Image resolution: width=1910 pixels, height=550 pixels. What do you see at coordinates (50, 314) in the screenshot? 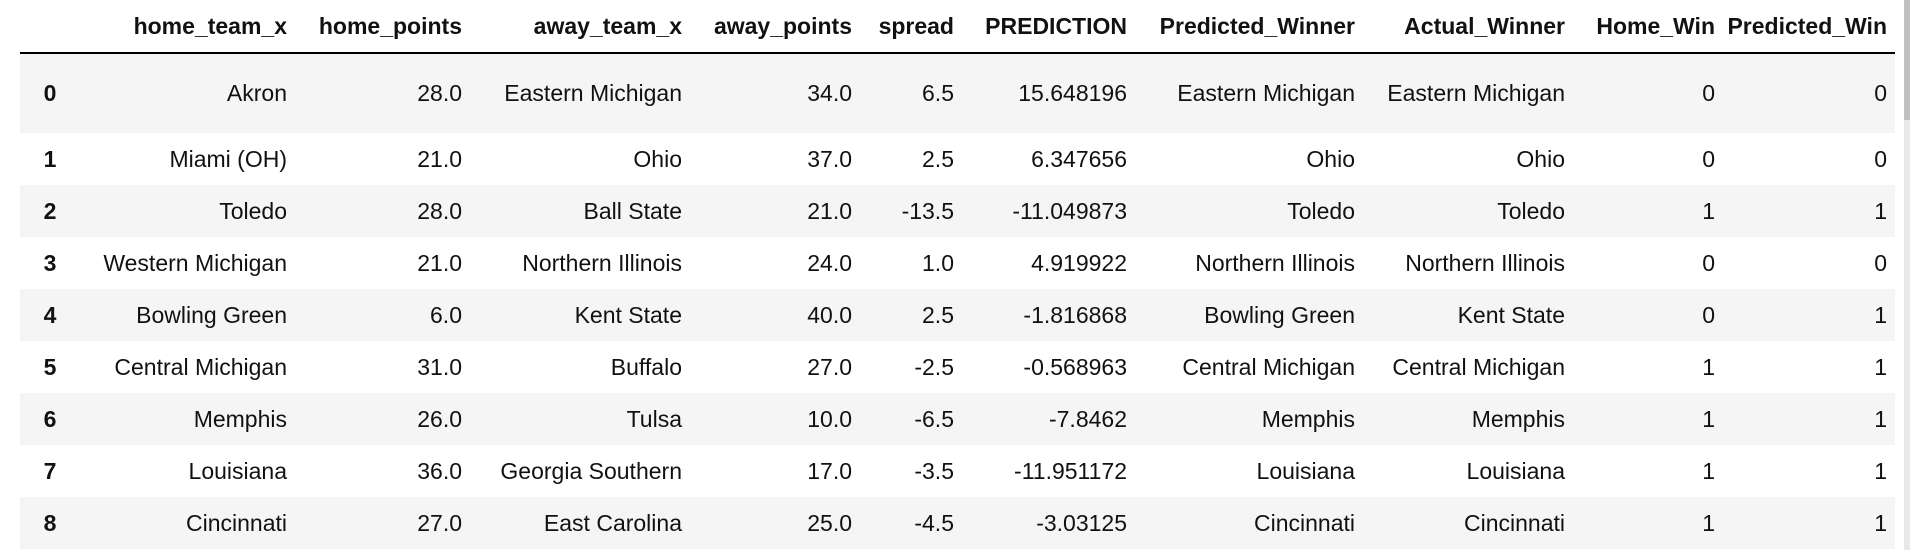
I see `row-index: 4` at bounding box center [50, 314].